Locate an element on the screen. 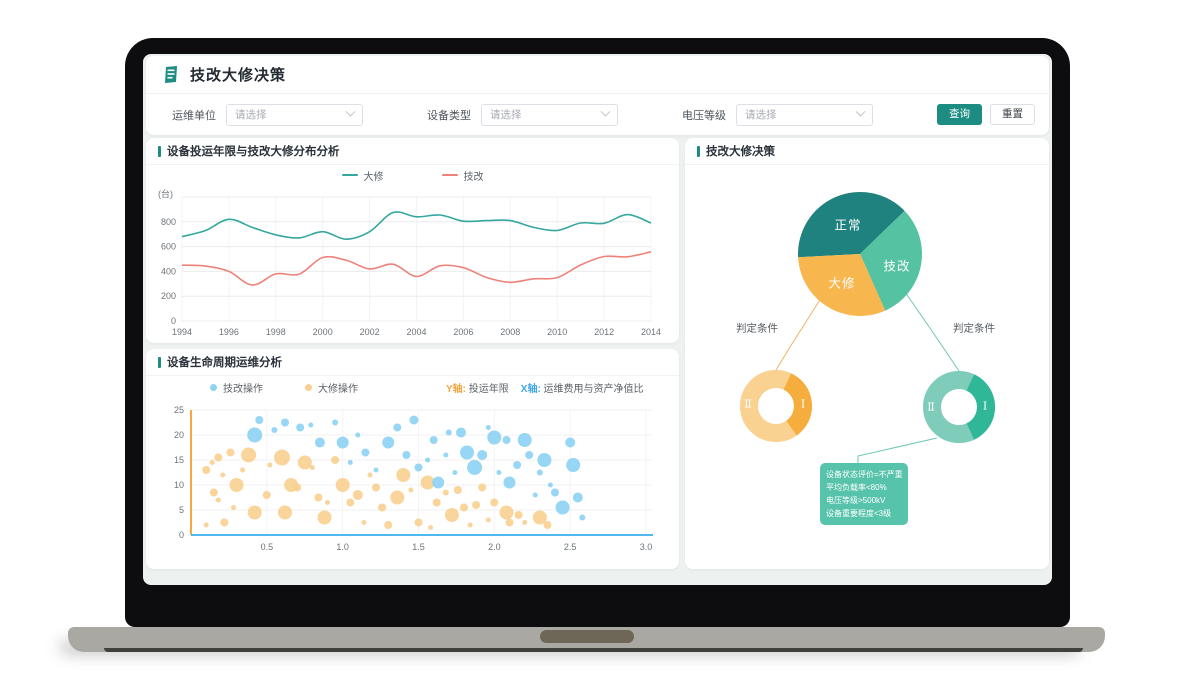 This screenshot has height=681, width=1197. filter-label: 设备类型 is located at coordinates (449, 115).